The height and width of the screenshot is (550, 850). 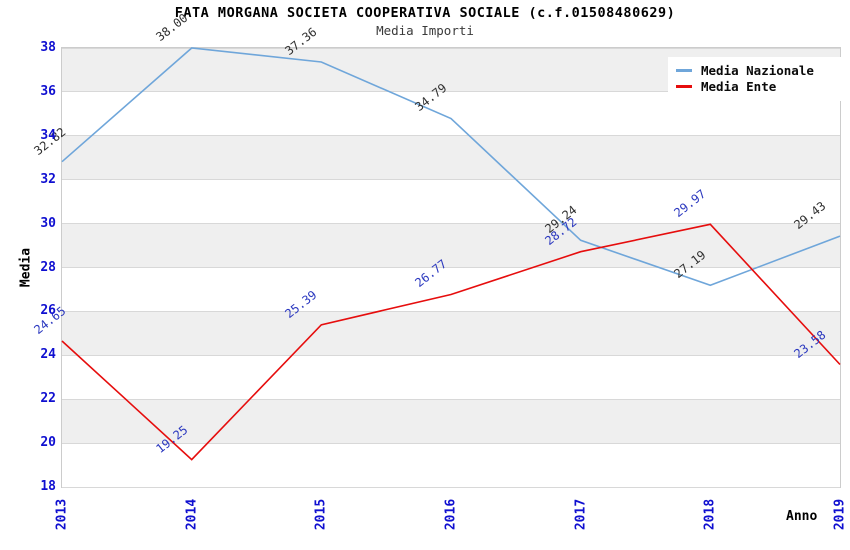 What do you see at coordinates (581, 514) in the screenshot?
I see `x-tick-label: 2017` at bounding box center [581, 514].